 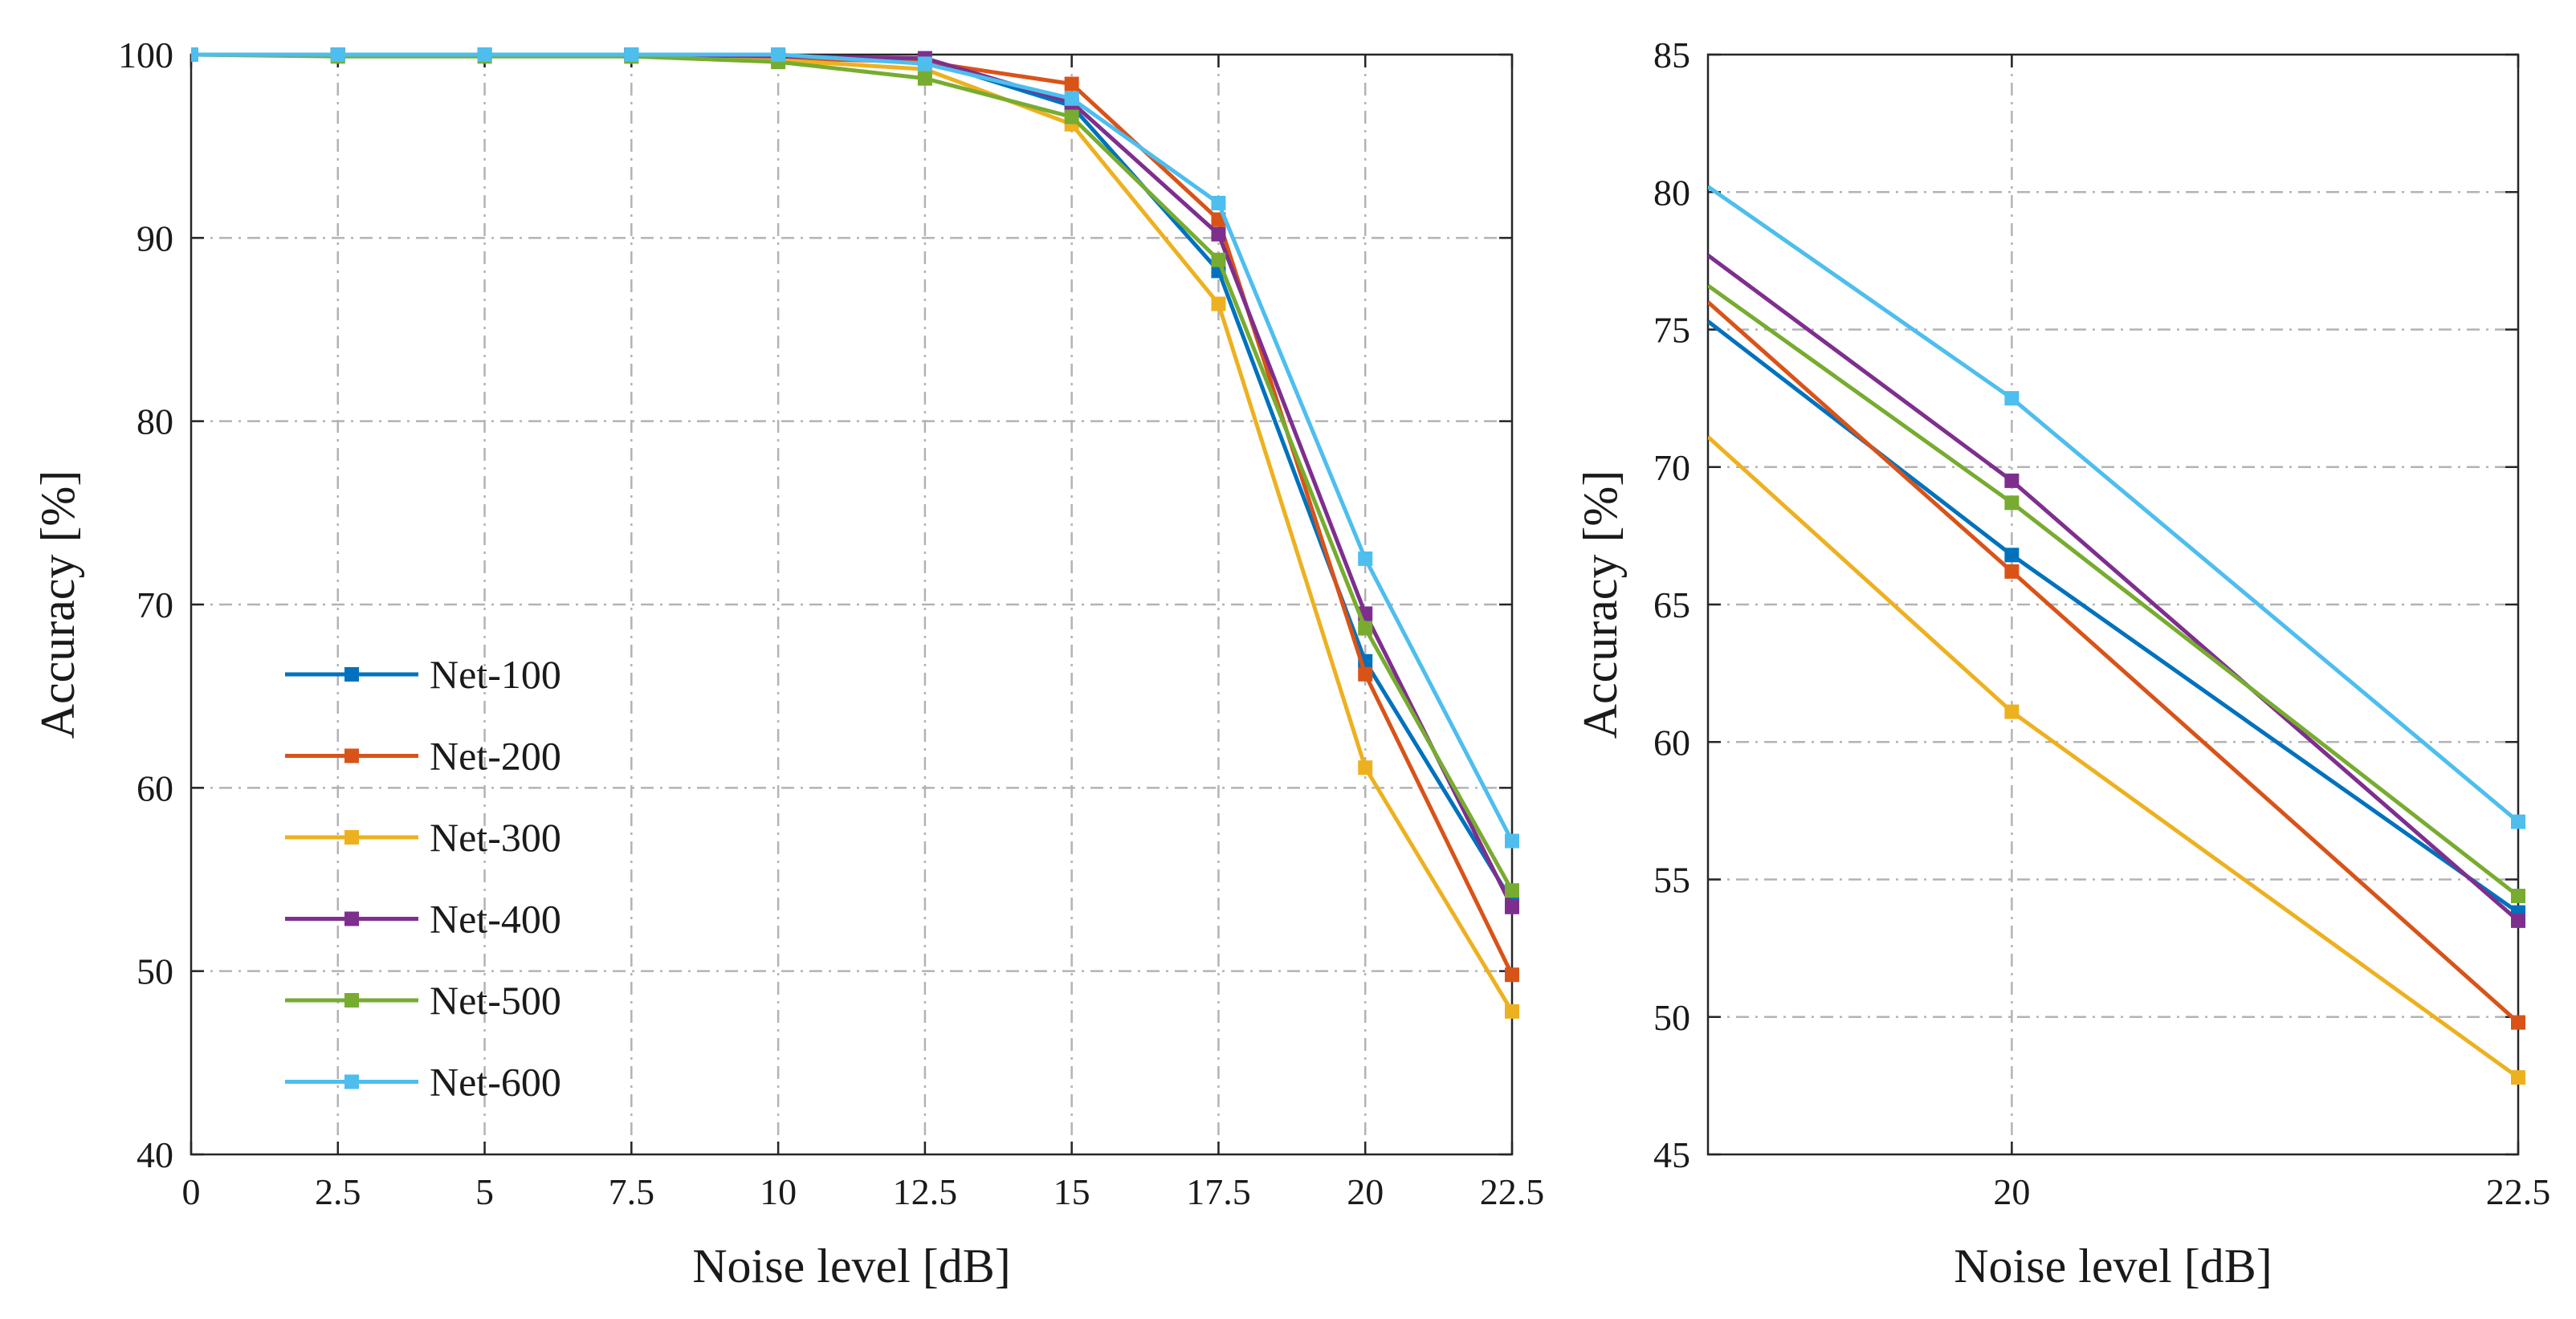 What do you see at coordinates (155, 1154) in the screenshot?
I see `y-tick-label: 40` at bounding box center [155, 1154].